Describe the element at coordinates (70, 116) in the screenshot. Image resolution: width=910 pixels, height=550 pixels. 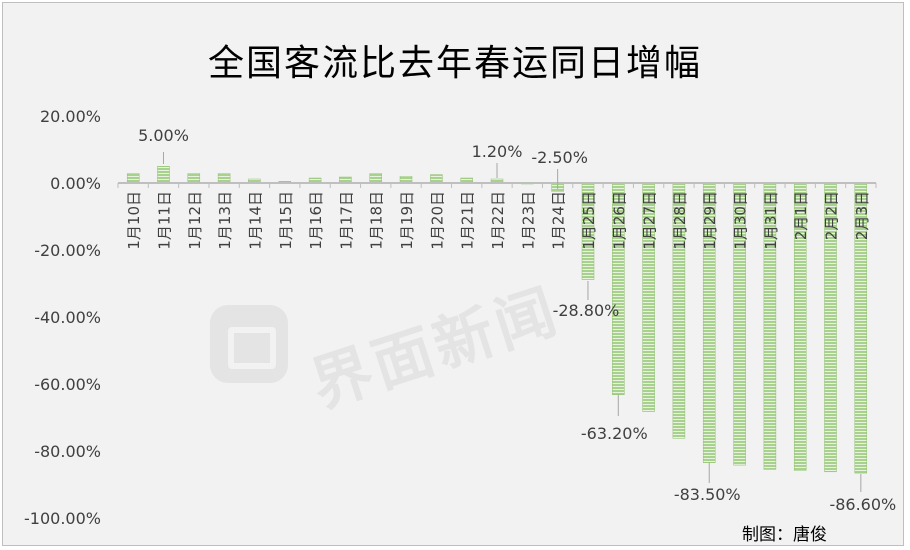
I see `y-tick-label: 20.00%` at that location.